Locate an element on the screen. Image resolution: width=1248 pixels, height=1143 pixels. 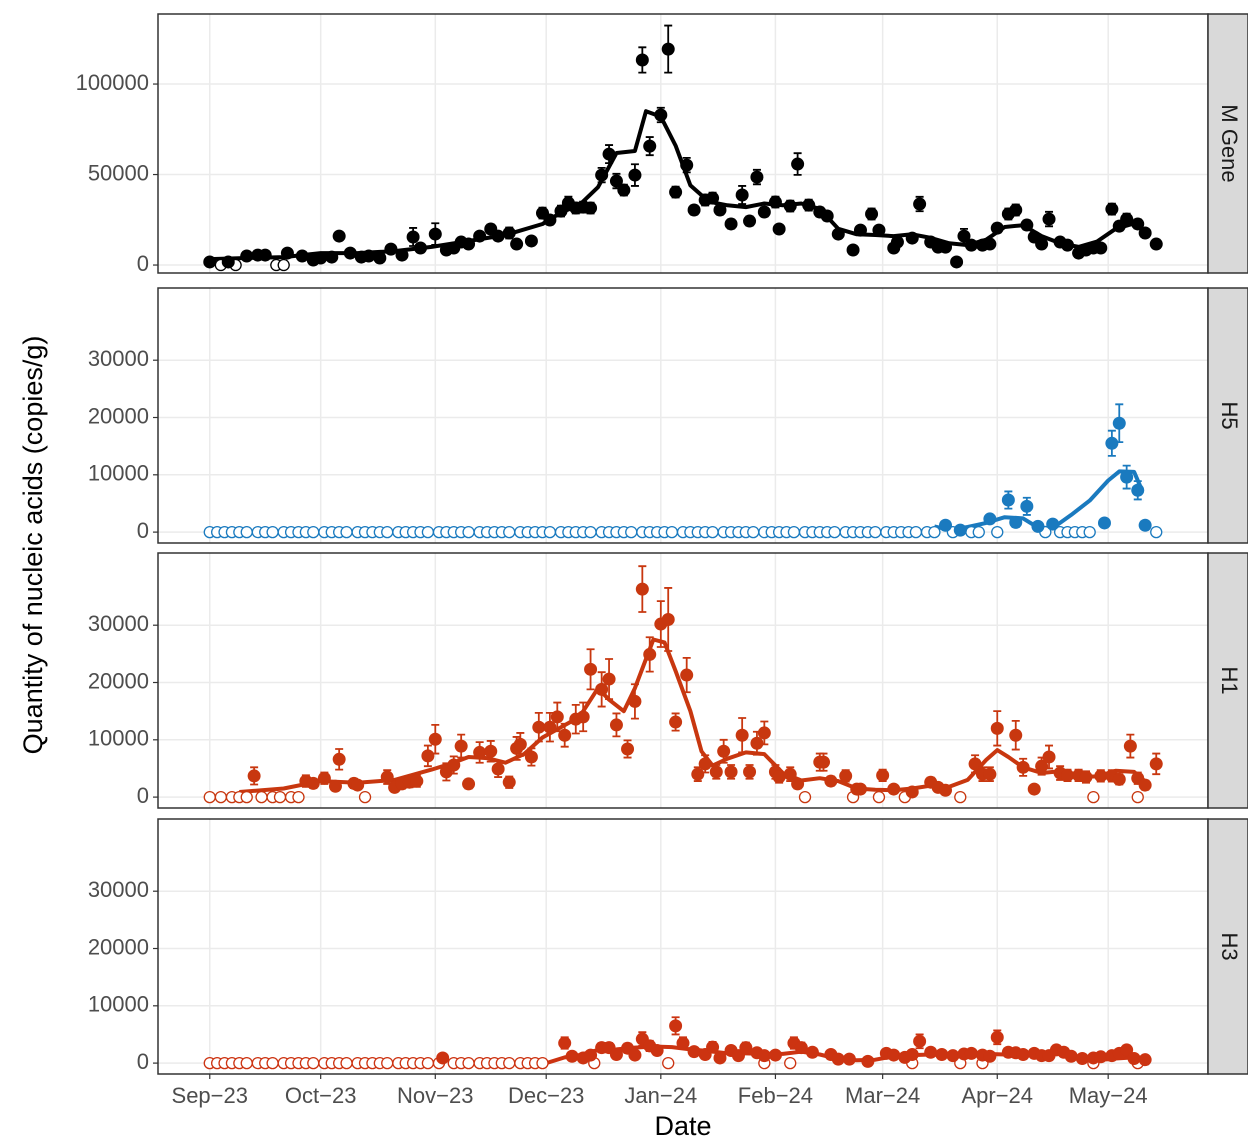
y-tick-label: 100000 is located at coordinates (112, 82).